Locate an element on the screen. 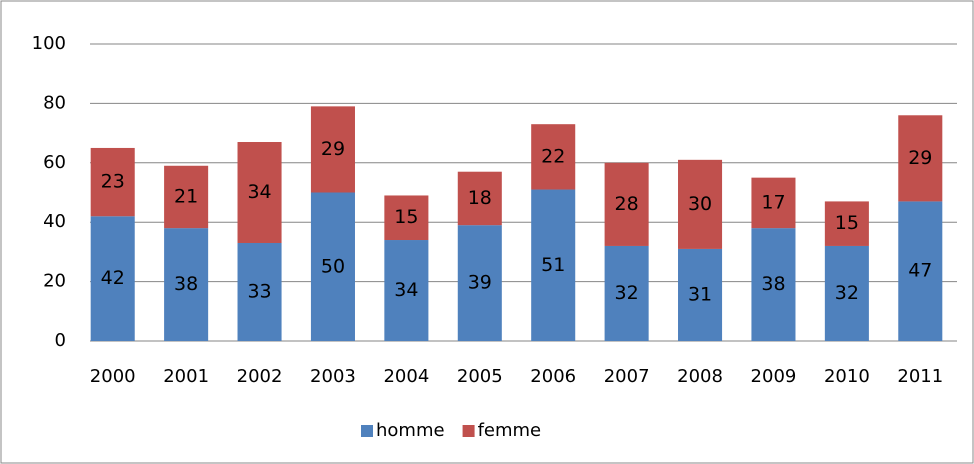 The width and height of the screenshot is (974, 464). data-label: 17 is located at coordinates (773, 202).